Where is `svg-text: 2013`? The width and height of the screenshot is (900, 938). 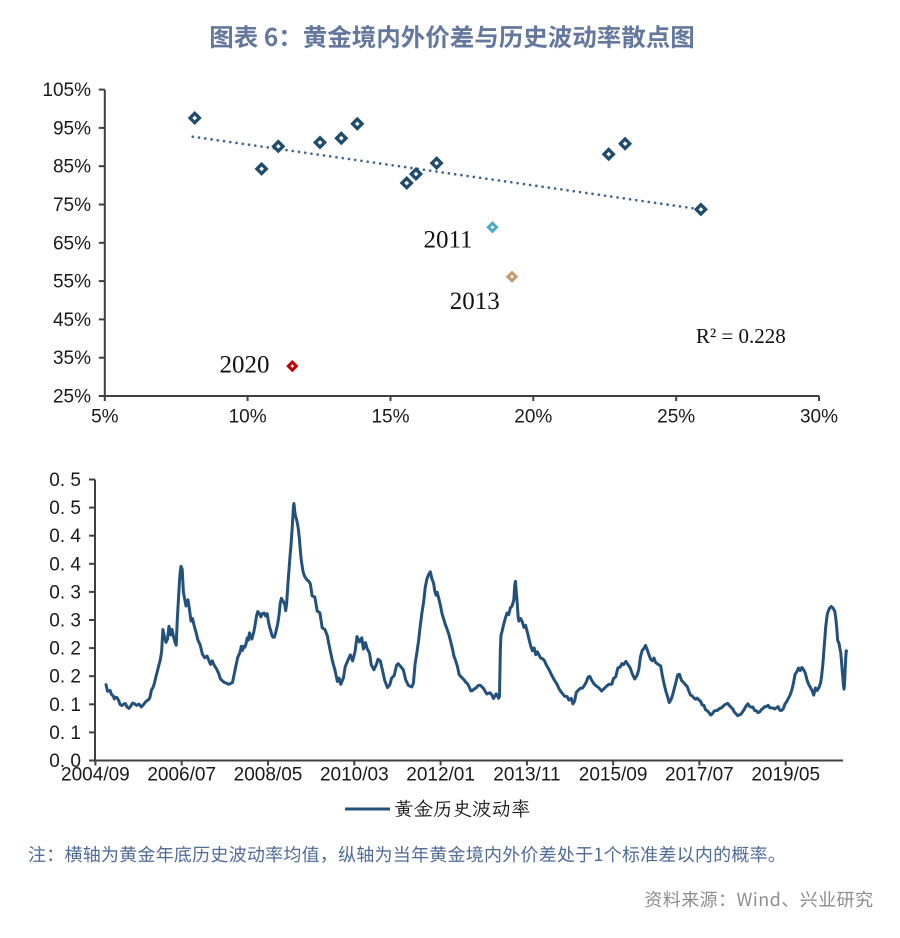 svg-text: 2013 is located at coordinates (475, 301).